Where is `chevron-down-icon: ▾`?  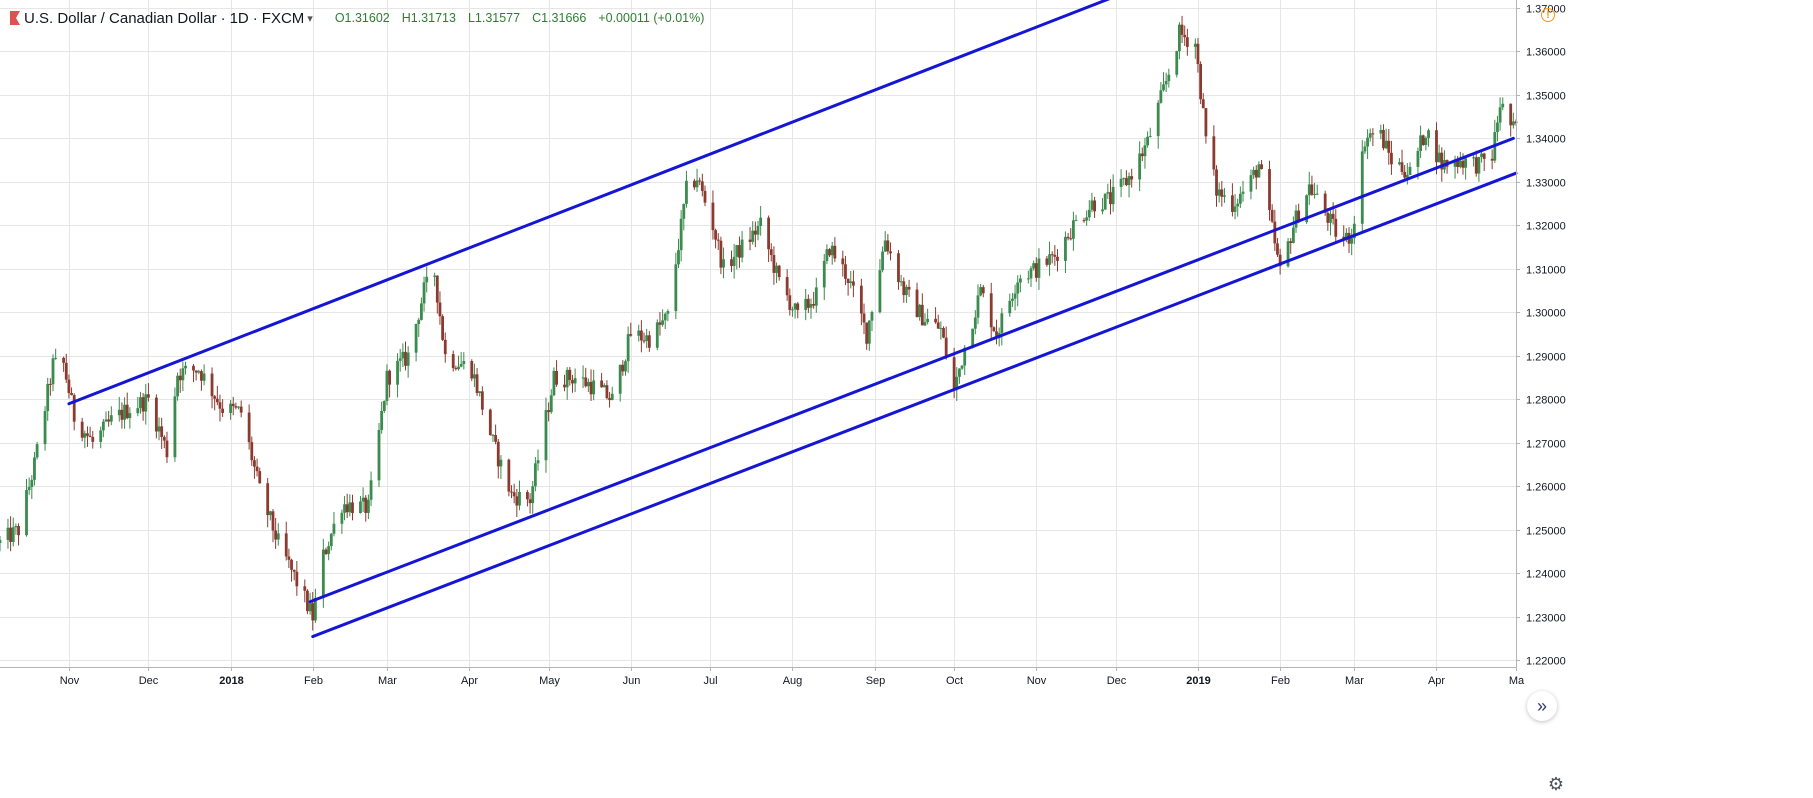 chevron-down-icon: ▾ is located at coordinates (310, 18).